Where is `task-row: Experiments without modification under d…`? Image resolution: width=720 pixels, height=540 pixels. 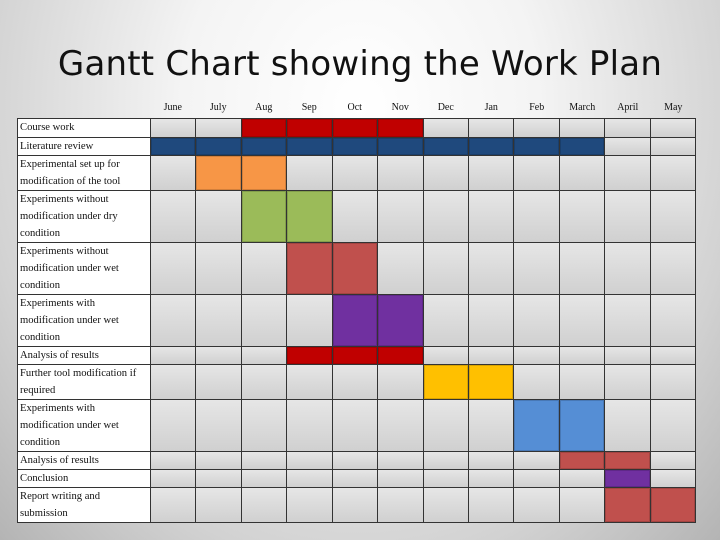
task-row: Experiments without modification under d… is located at coordinates (357, 216).